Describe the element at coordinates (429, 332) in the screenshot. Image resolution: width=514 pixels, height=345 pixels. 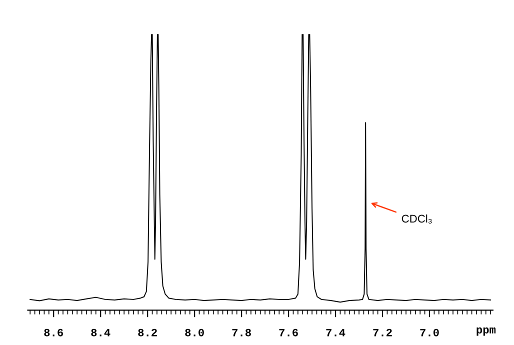
I see `x-tick-label: 7.0` at that location.